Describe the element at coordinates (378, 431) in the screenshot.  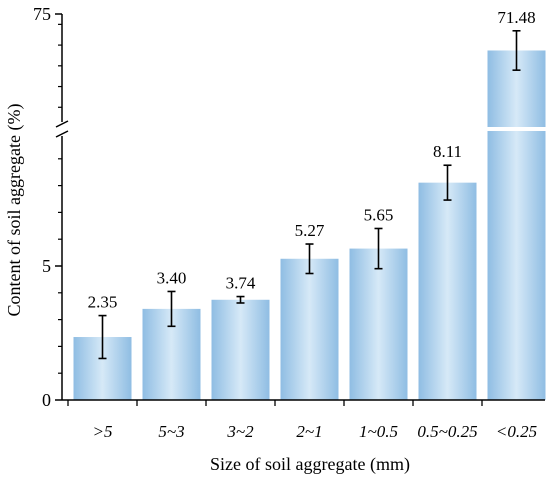
I see `x-tick-label-5: 1~0.5` at that location.